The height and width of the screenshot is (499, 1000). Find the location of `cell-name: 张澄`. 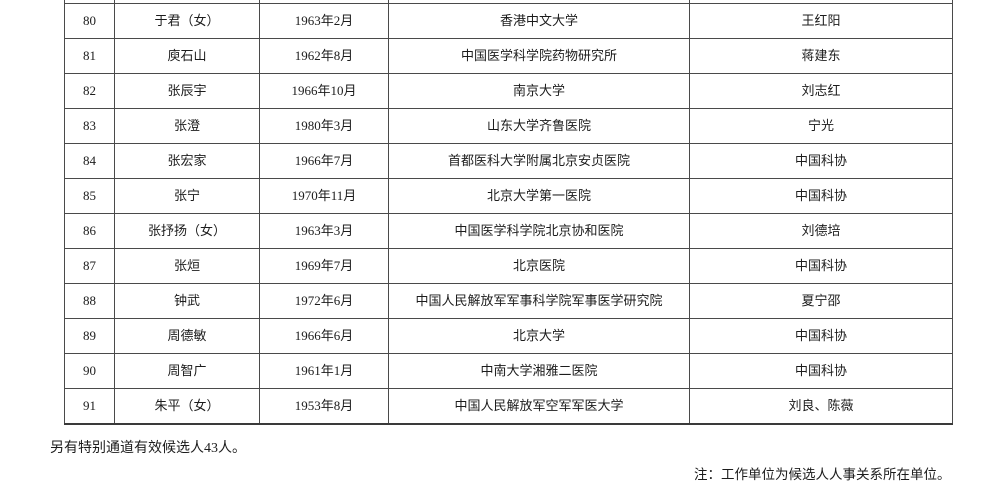

cell-name: 张澄 is located at coordinates (187, 126).